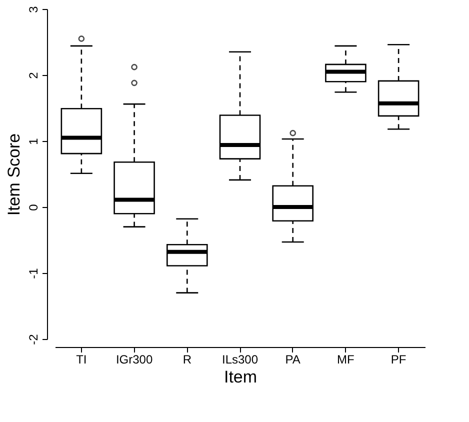  I want to click on x-tick-label: R, so click(187, 359).